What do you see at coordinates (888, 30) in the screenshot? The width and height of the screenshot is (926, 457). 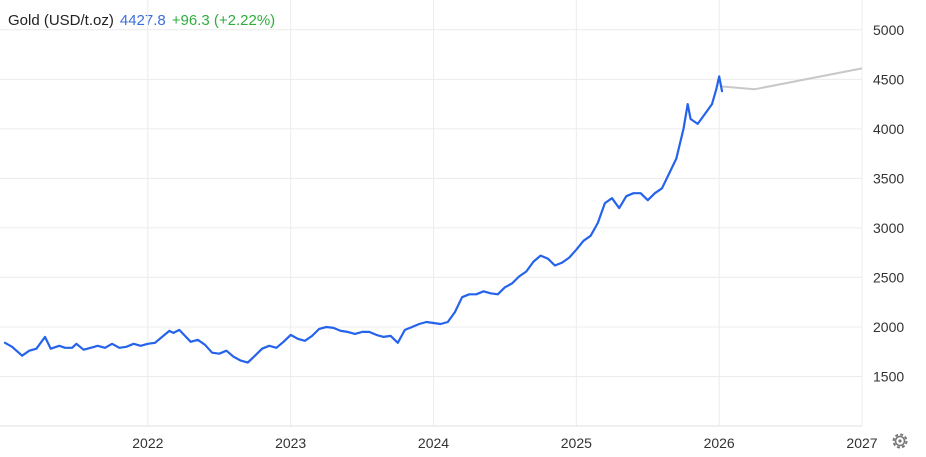 I see `y-tick-label: 5000` at bounding box center [888, 30].